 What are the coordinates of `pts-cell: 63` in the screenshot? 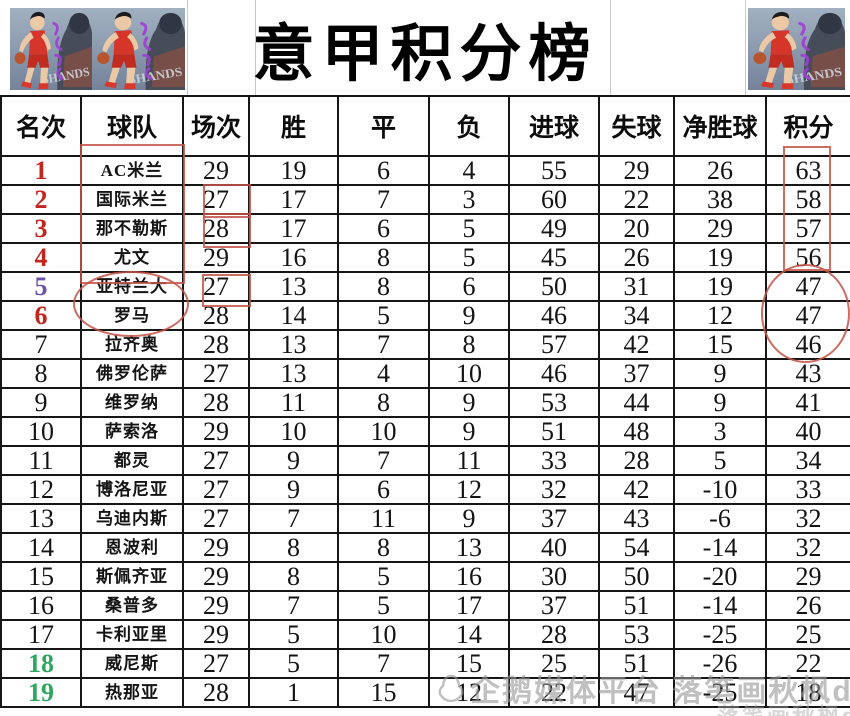 It's located at (807, 170).